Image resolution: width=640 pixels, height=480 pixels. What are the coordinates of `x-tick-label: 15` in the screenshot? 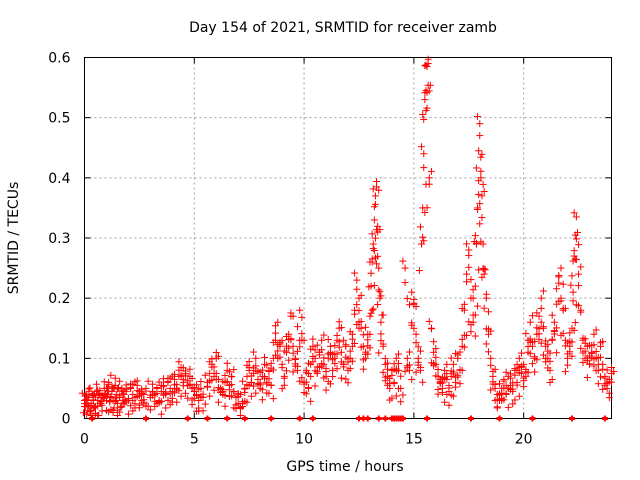 It's located at (414, 440).